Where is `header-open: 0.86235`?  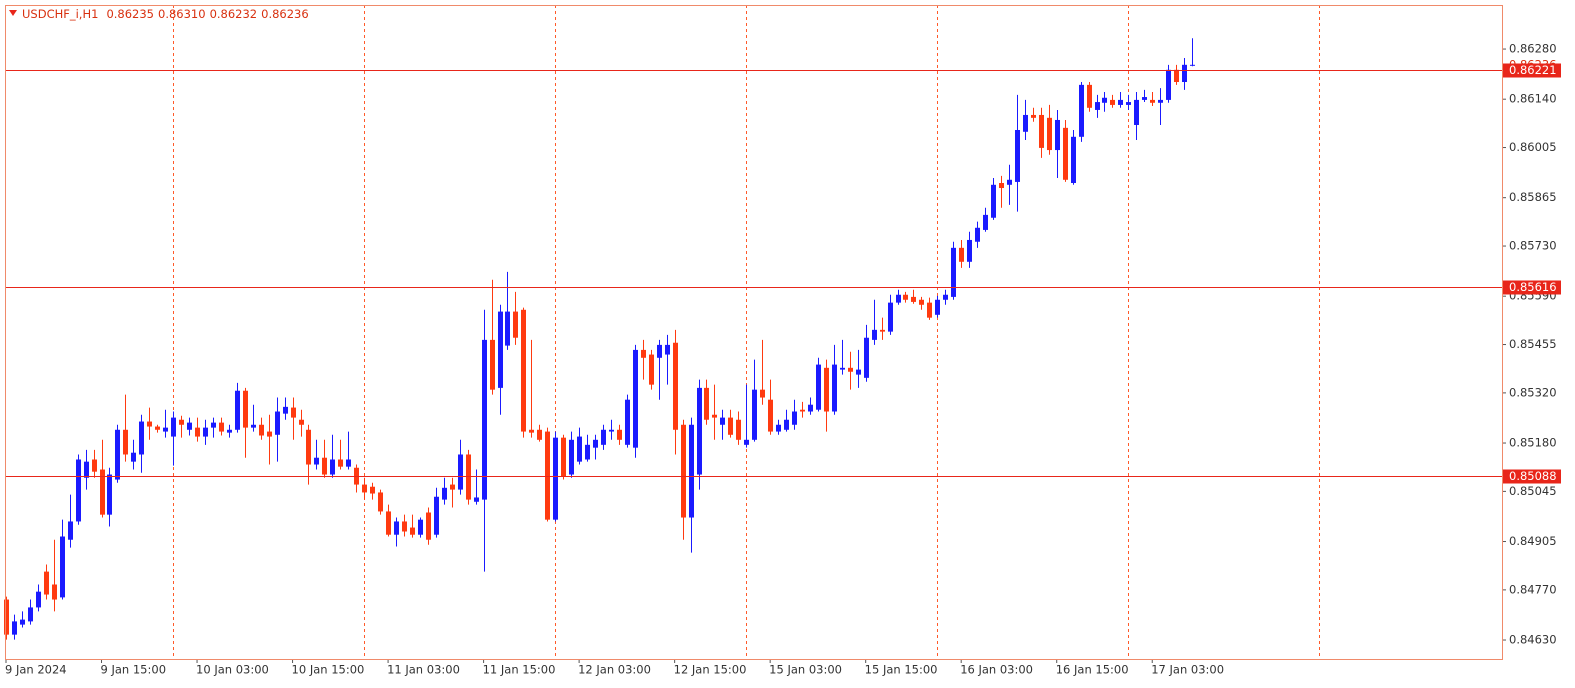 header-open: 0.86235 is located at coordinates (130, 14).